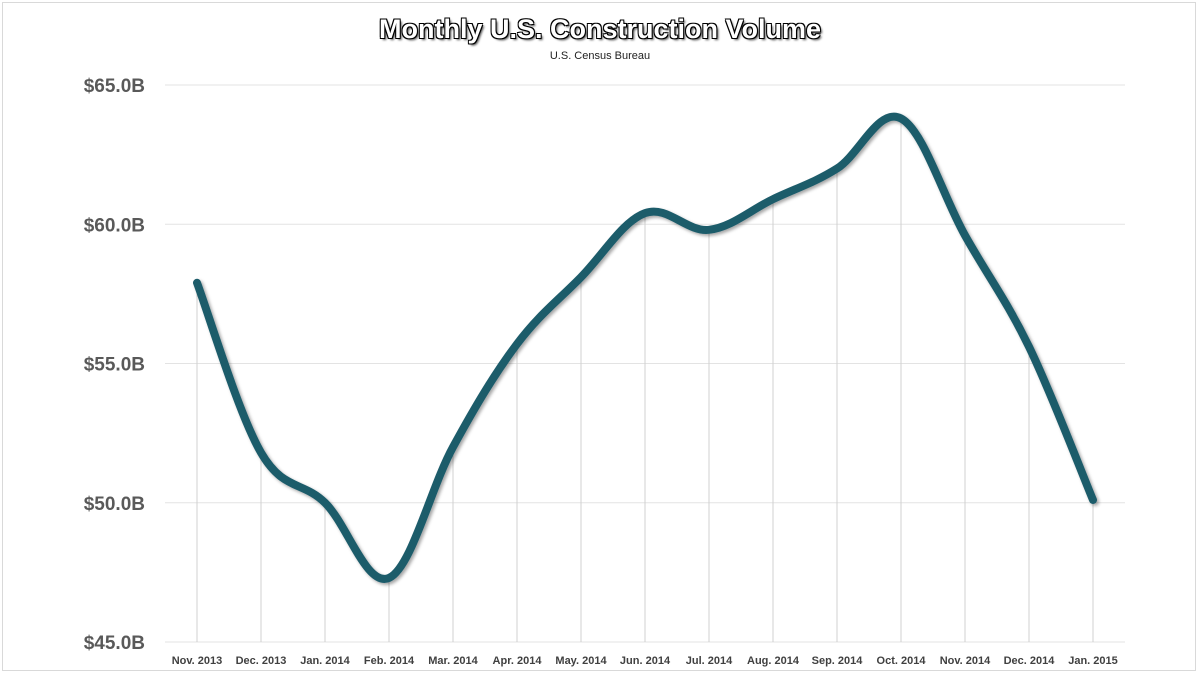 Image resolution: width=1200 pixels, height=675 pixels. I want to click on x-tick-label: Nov. 2013, so click(197, 661).